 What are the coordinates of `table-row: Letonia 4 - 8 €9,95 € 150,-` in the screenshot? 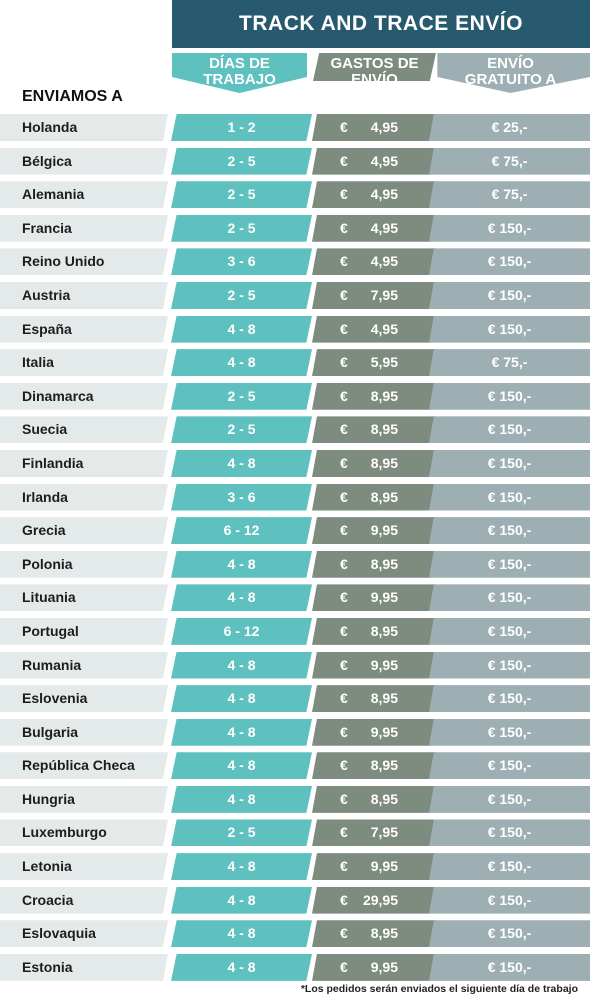 It's located at (295, 867).